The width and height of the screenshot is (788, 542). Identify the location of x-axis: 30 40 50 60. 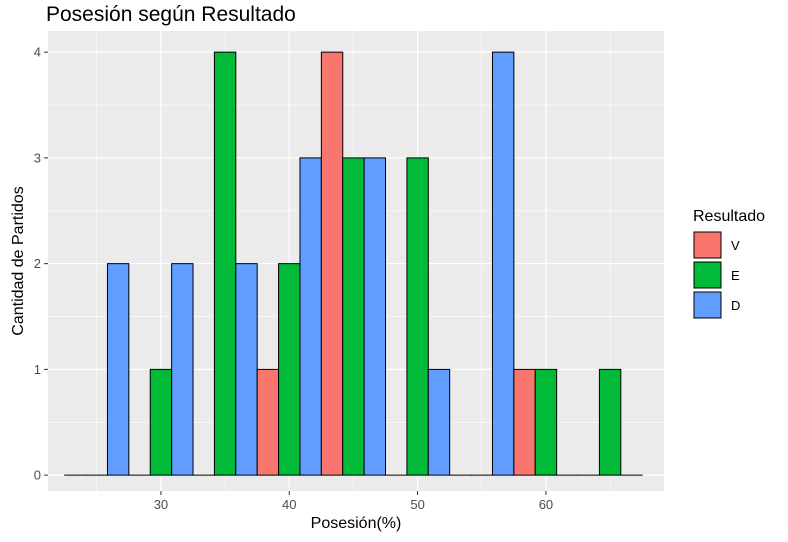
(353, 501).